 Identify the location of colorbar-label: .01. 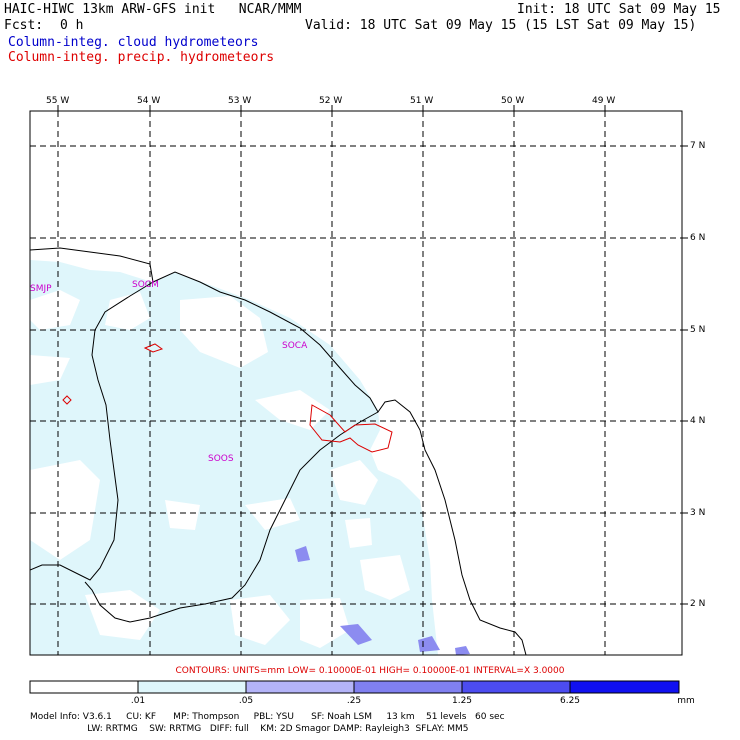
(138, 701).